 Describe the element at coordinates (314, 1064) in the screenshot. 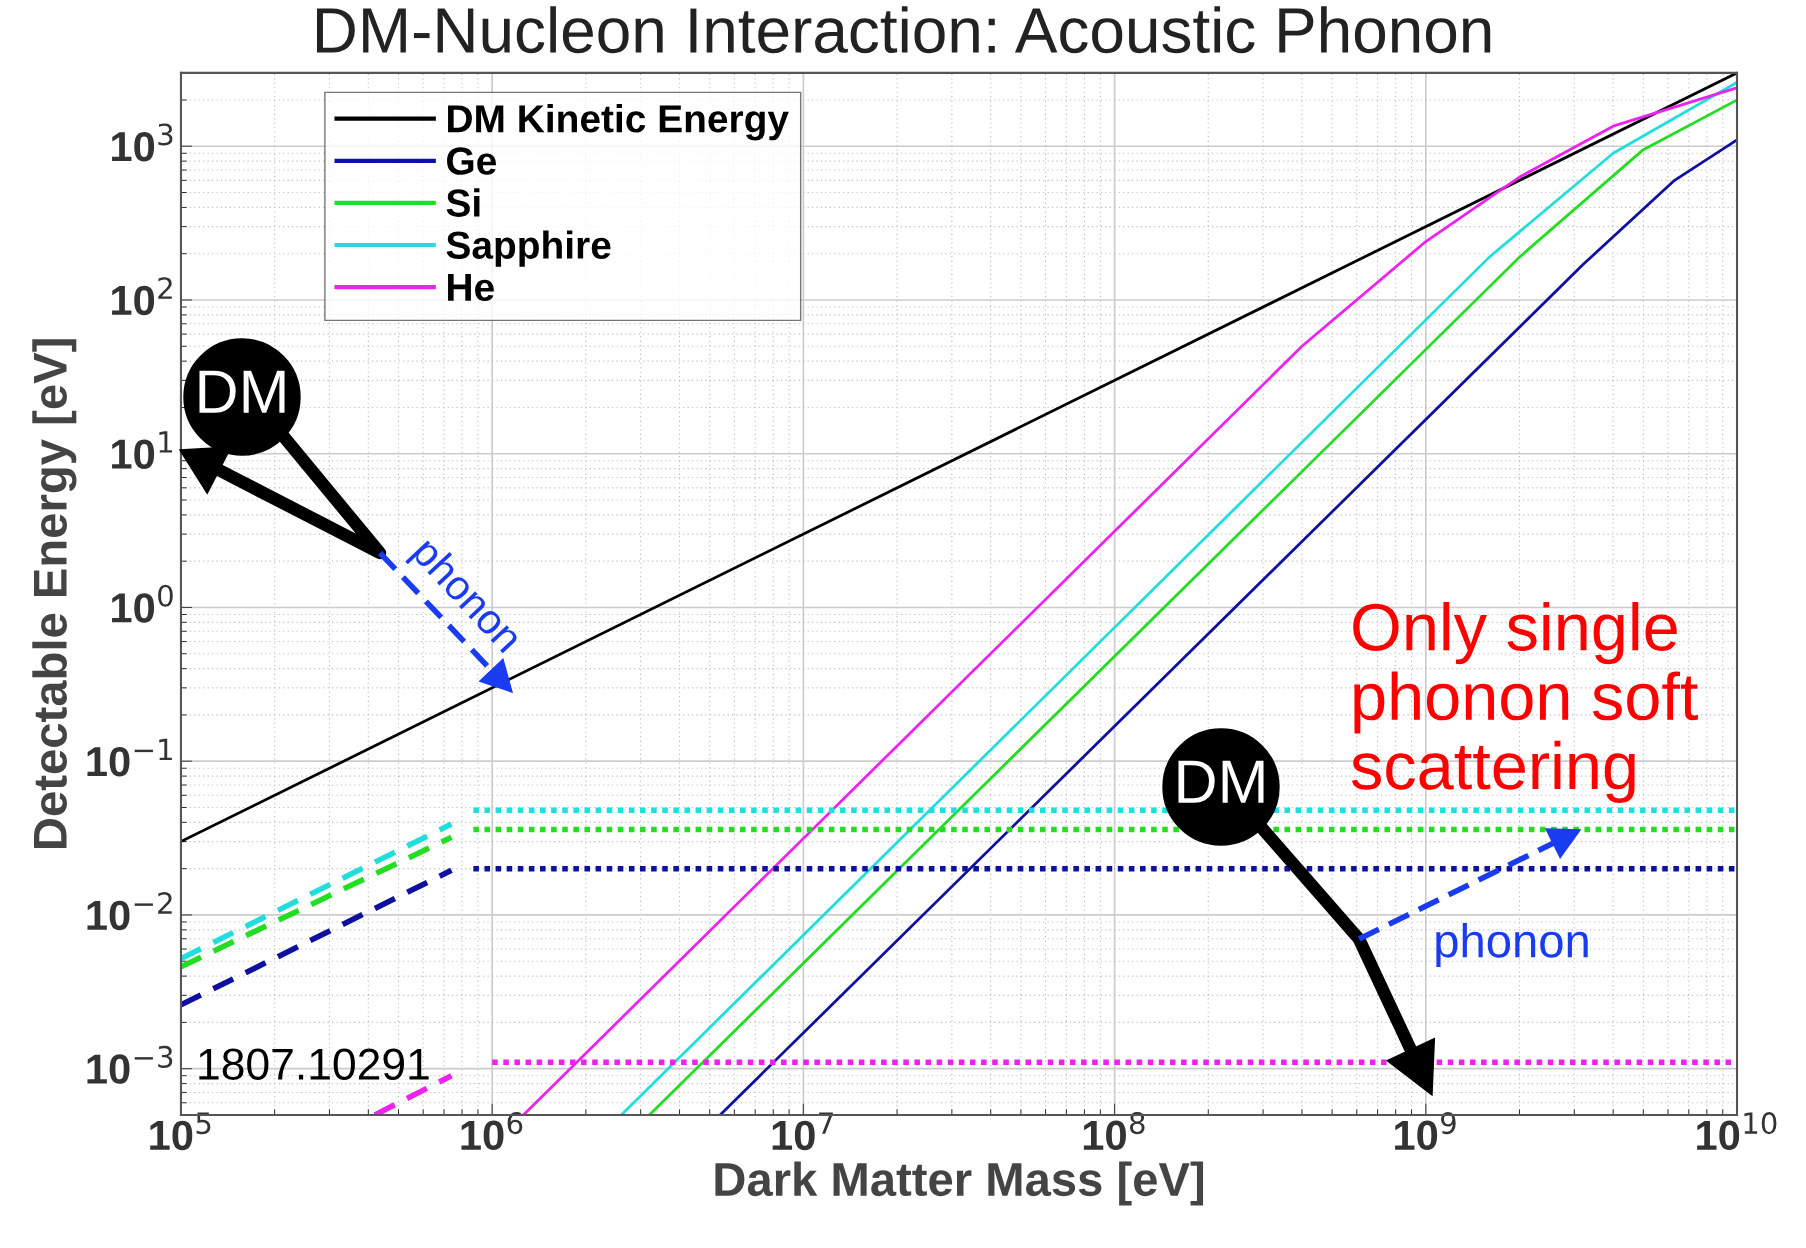

I see `annotation: 1807.10291` at that location.